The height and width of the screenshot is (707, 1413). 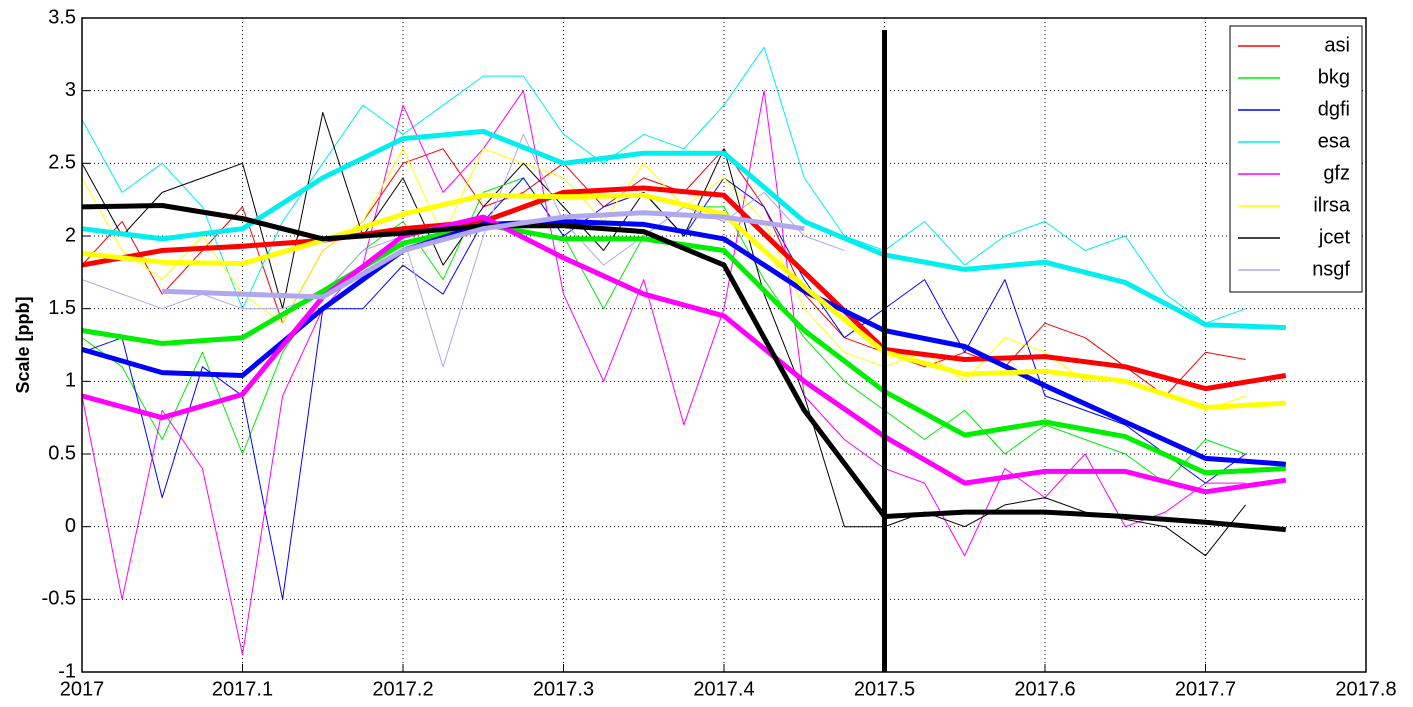 I want to click on y-tick-label: 0.5, so click(x=62, y=453).